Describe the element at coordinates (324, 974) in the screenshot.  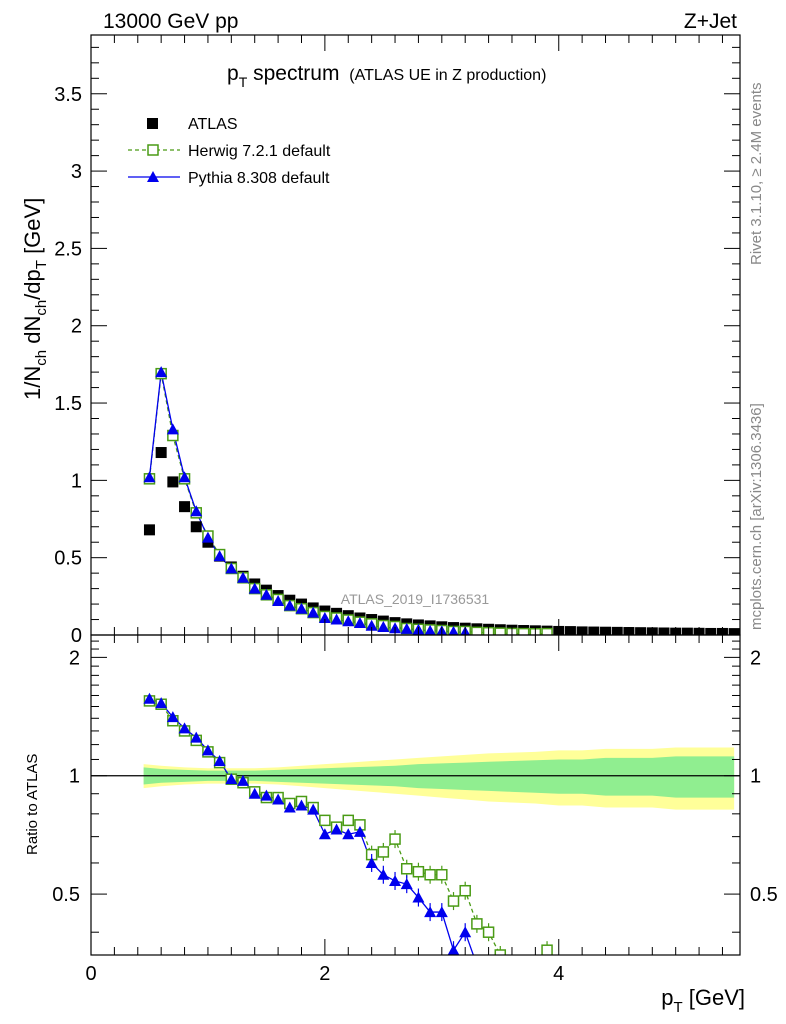
I see `x-tick-label: 2` at that location.